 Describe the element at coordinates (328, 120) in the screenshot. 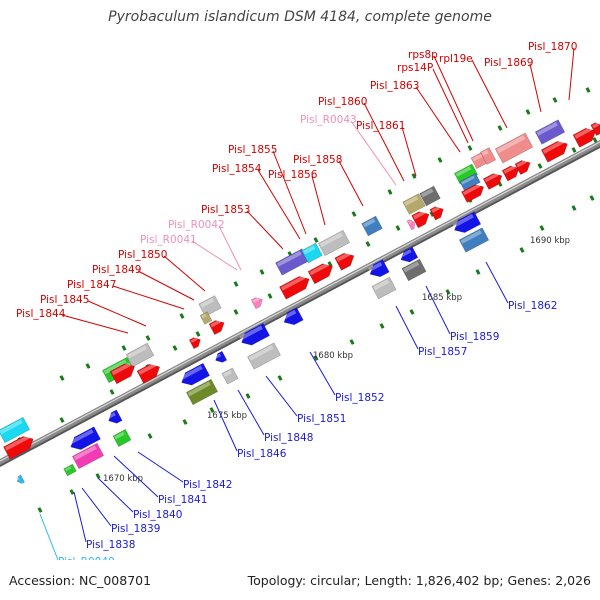

I see `forward-gene-label: Pisl_R0043` at that location.